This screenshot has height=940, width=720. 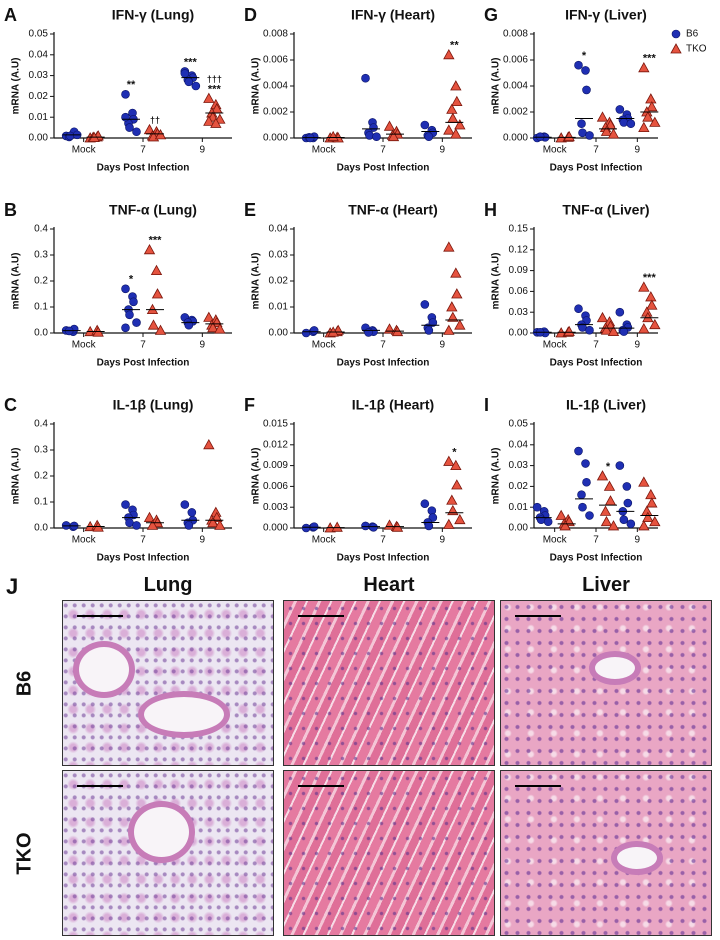 I want to click on chart-title: TNF-α (Liver), so click(x=605, y=210).